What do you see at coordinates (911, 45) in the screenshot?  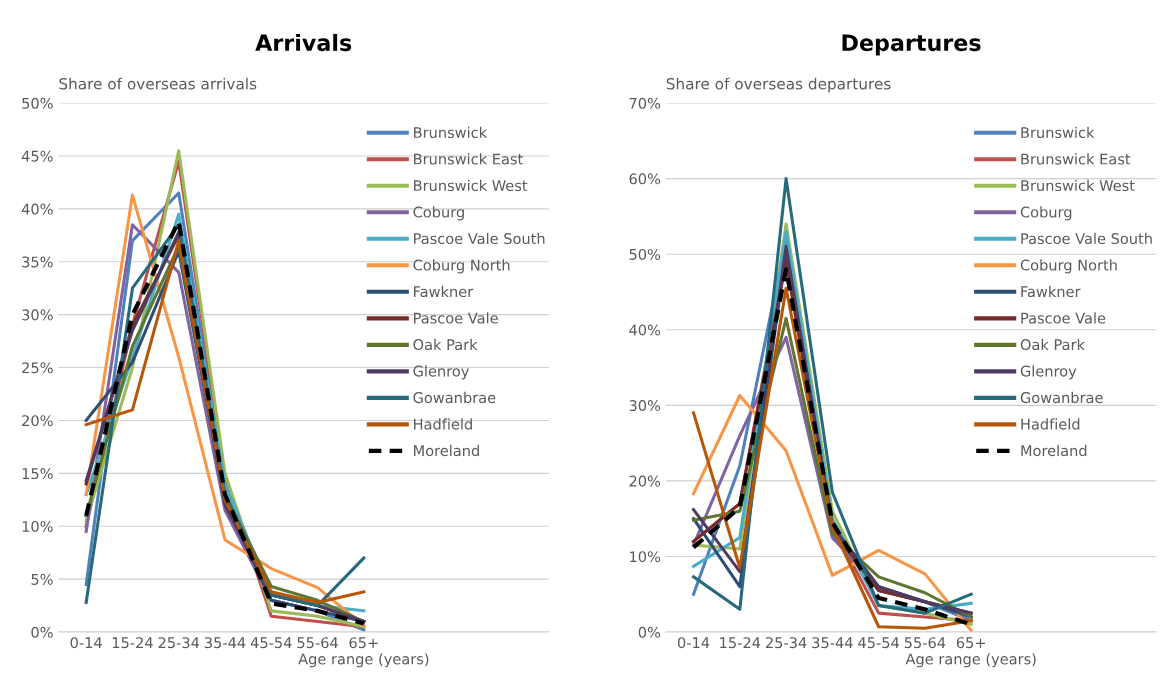 I see `chart-title: Departures` at bounding box center [911, 45].